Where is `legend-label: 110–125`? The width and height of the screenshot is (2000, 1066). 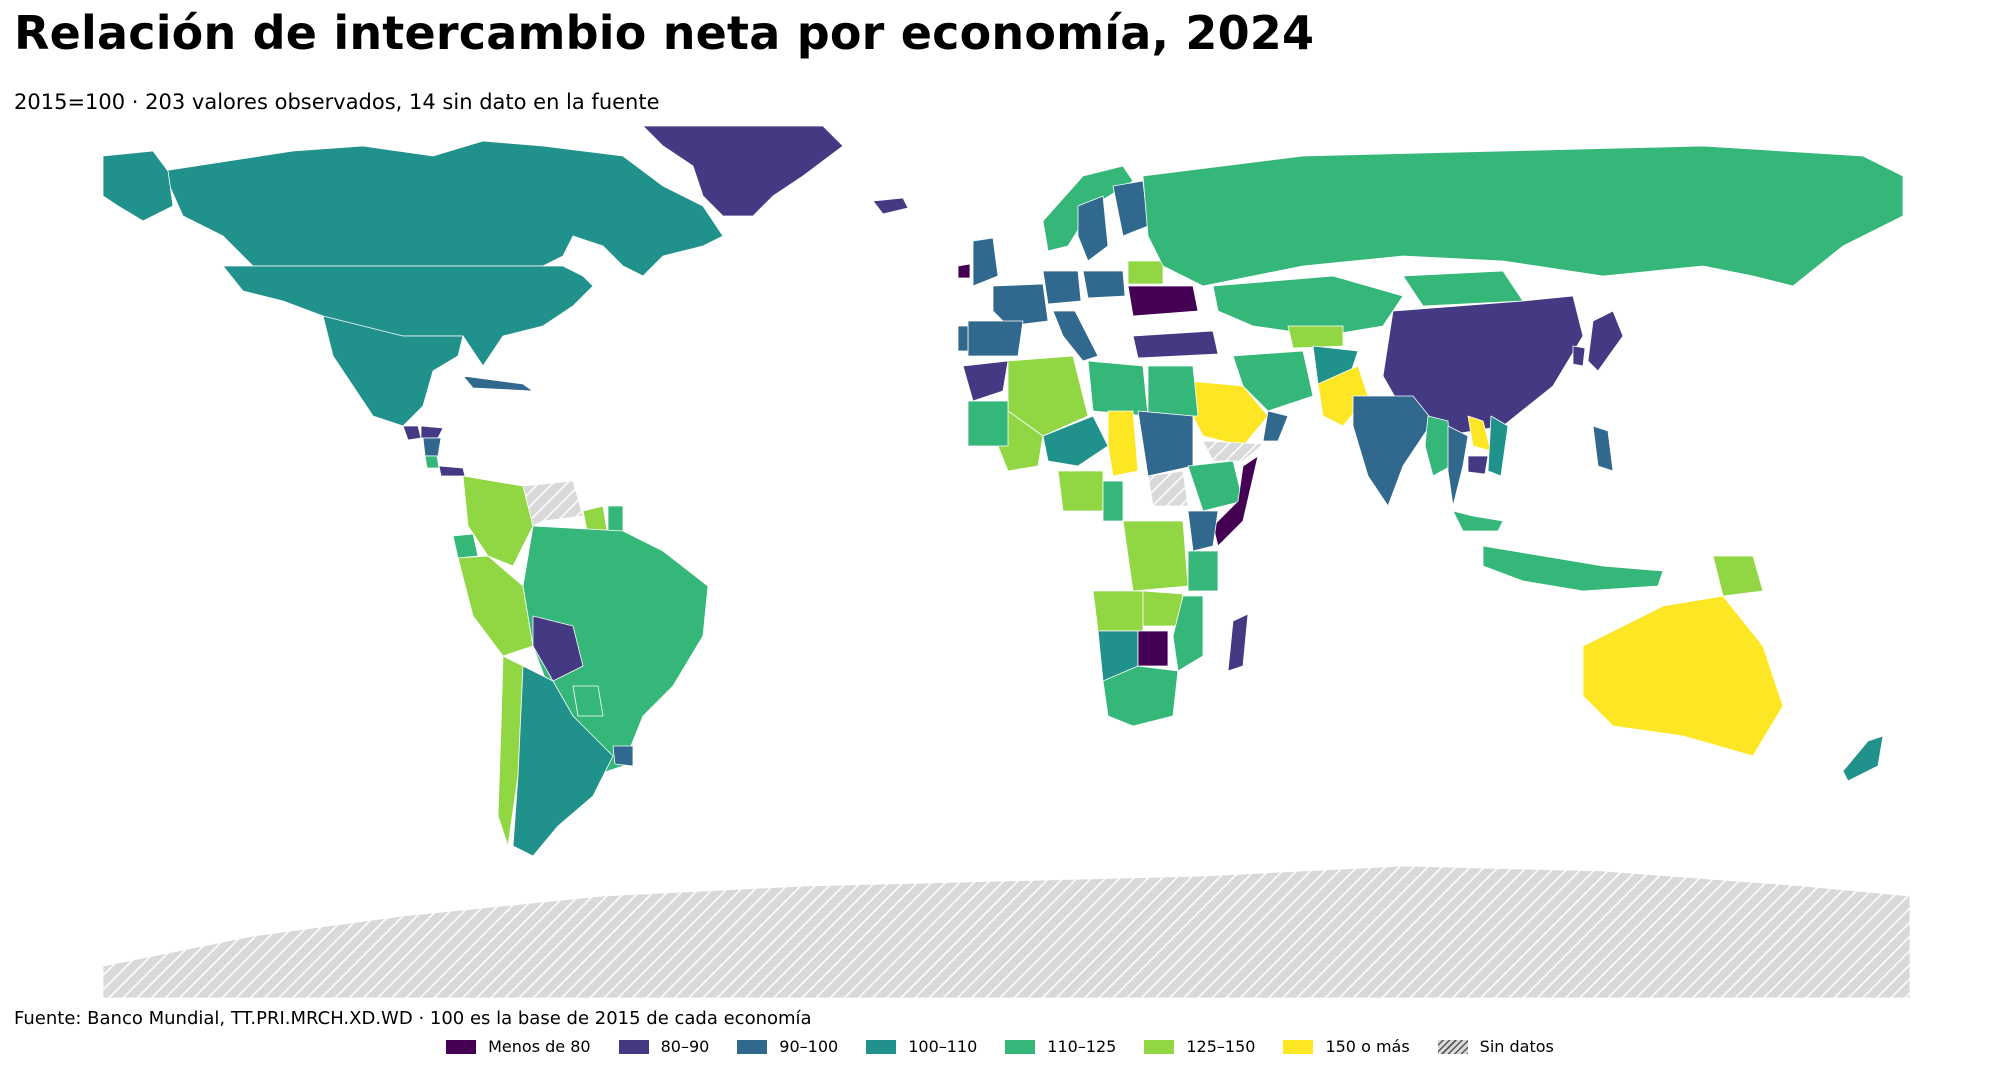 legend-label: 110–125 is located at coordinates (1082, 1046).